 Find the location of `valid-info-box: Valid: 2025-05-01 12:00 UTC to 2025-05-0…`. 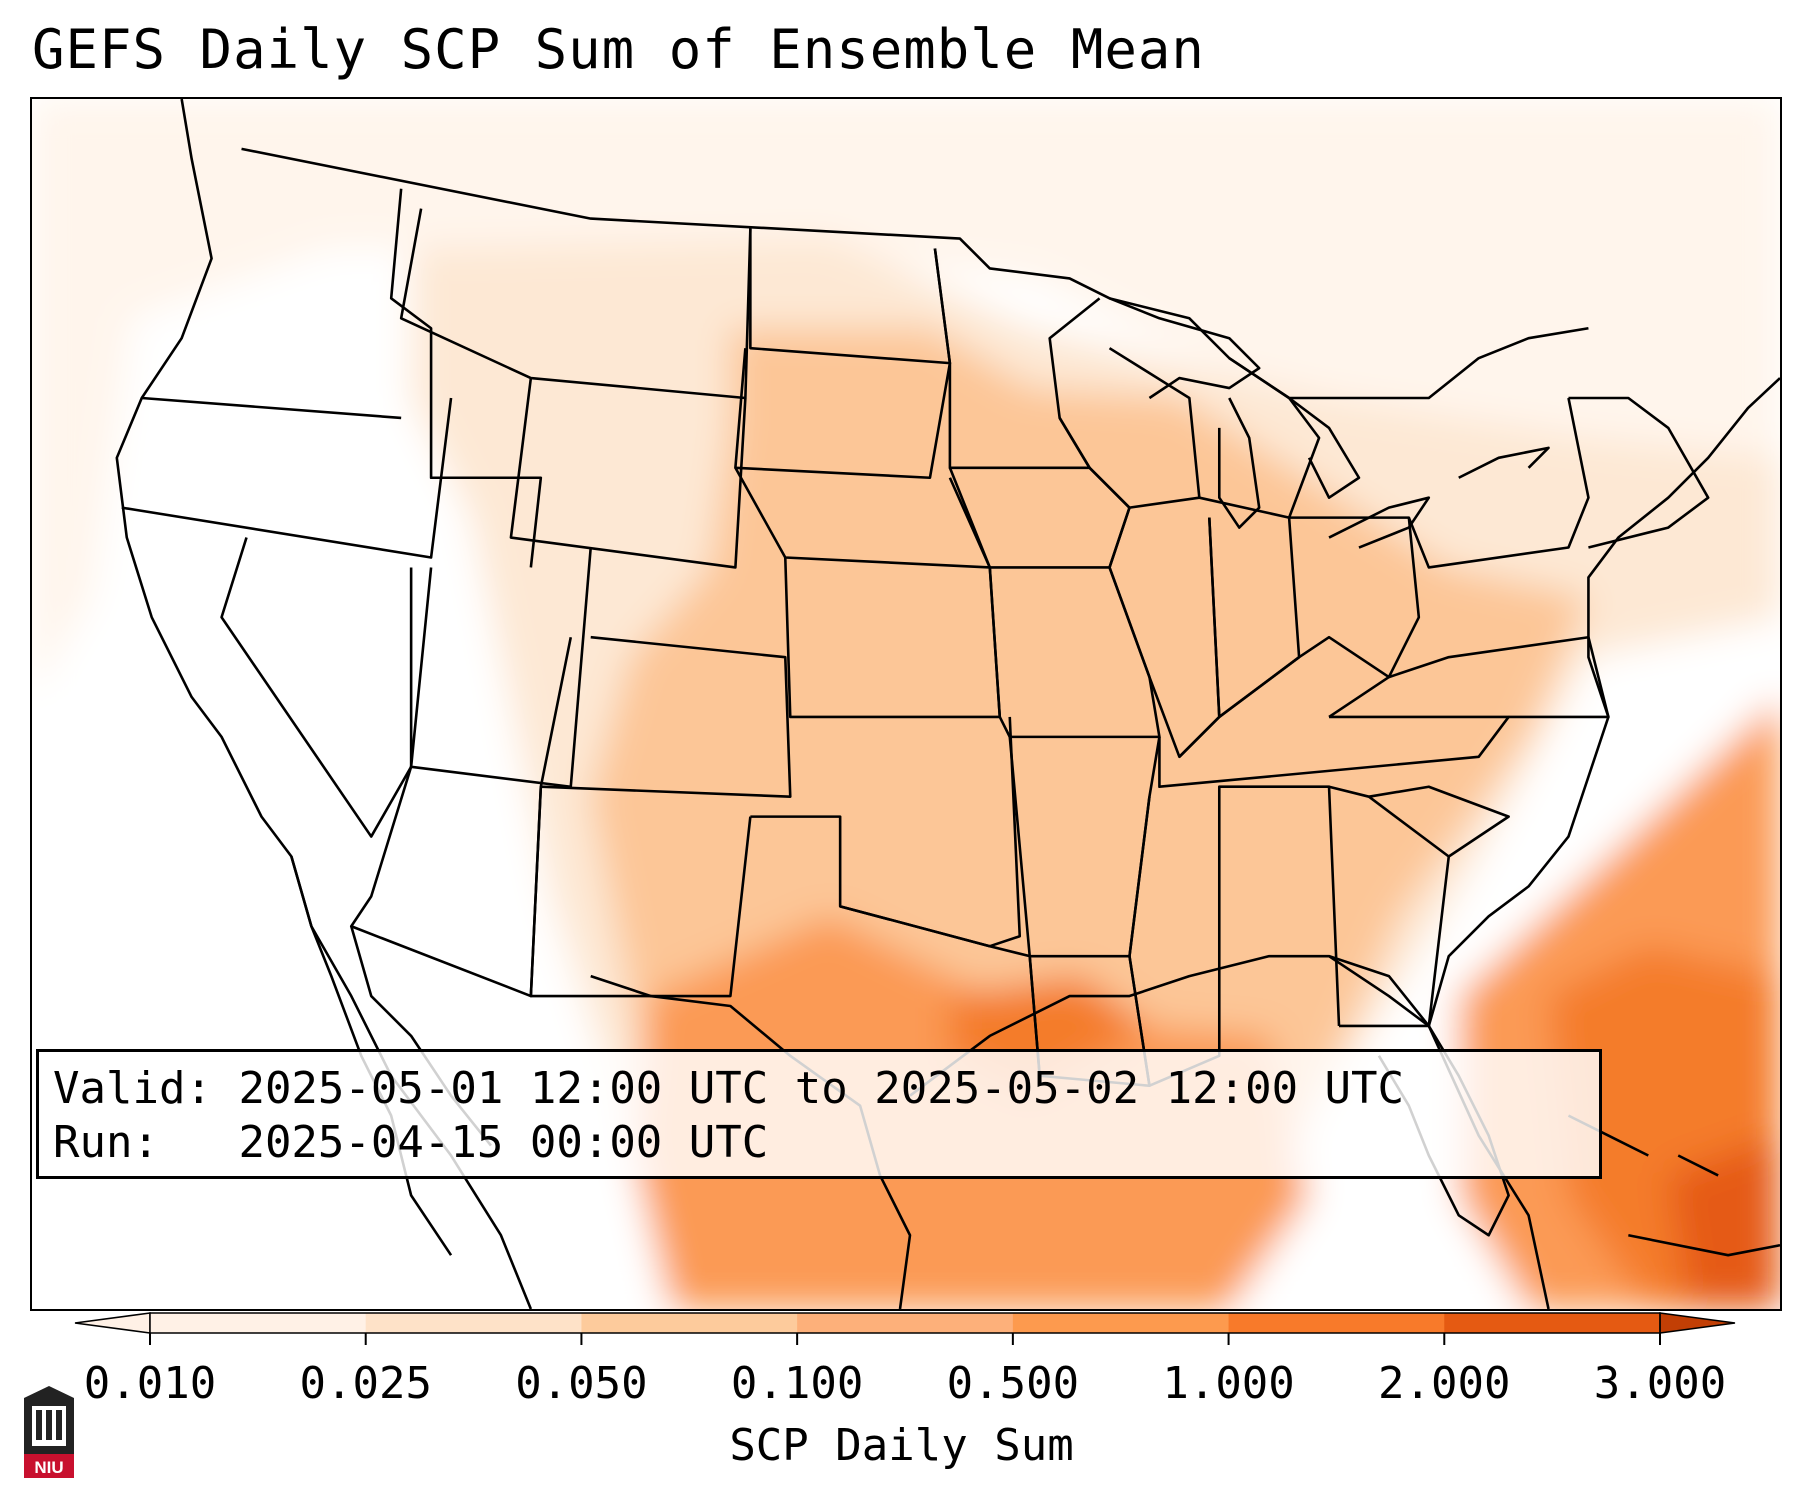

valid-info-box: Valid: 2025-05-01 12:00 UTC to 2025-05-0… is located at coordinates (819, 1114).